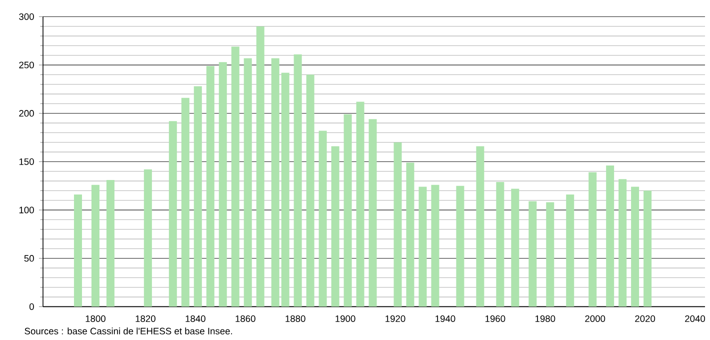  Describe the element at coordinates (595, 318) in the screenshot. I see `x-tick-label: 2000` at that location.